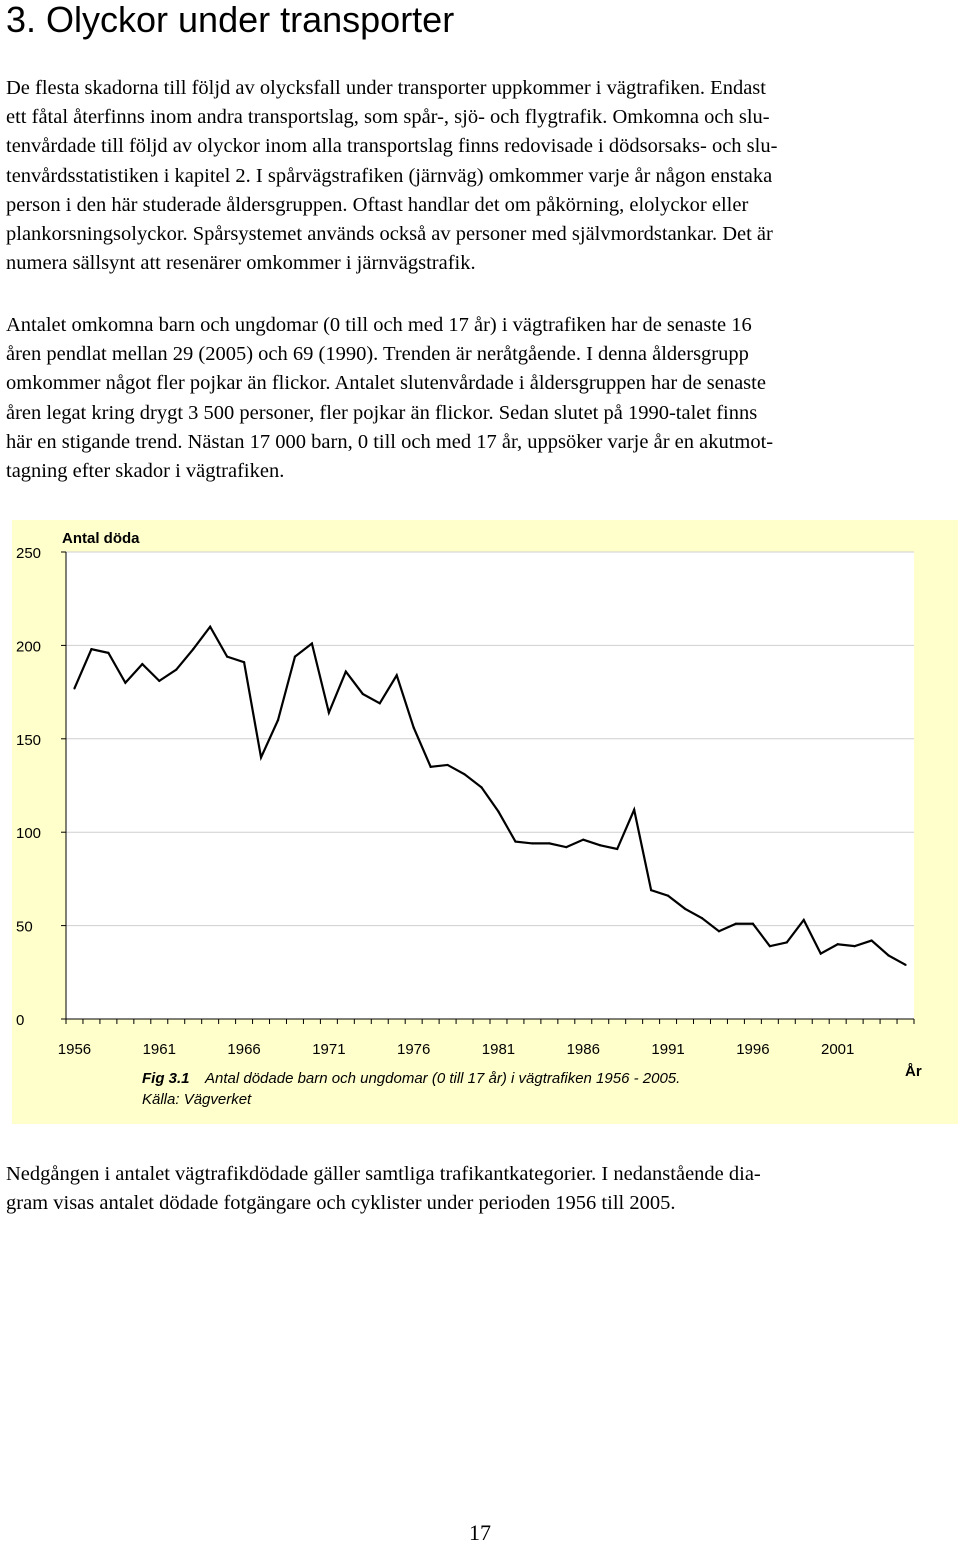 The height and width of the screenshot is (1546, 960). Describe the element at coordinates (243, 1049) in the screenshot. I see `x-tick-label: 1966` at that location.